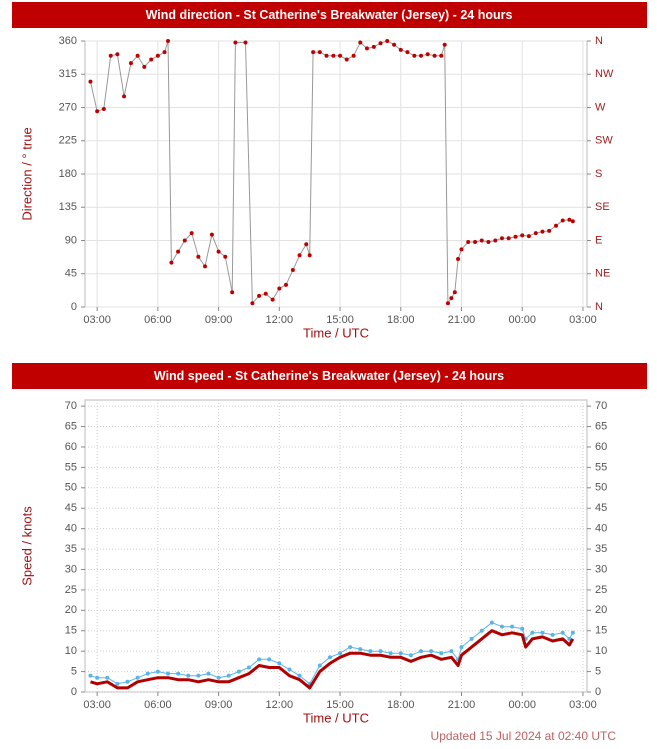 The image size is (657, 749). What do you see at coordinates (601, 651) in the screenshot?
I see `y2-tick-label: 10` at bounding box center [601, 651].